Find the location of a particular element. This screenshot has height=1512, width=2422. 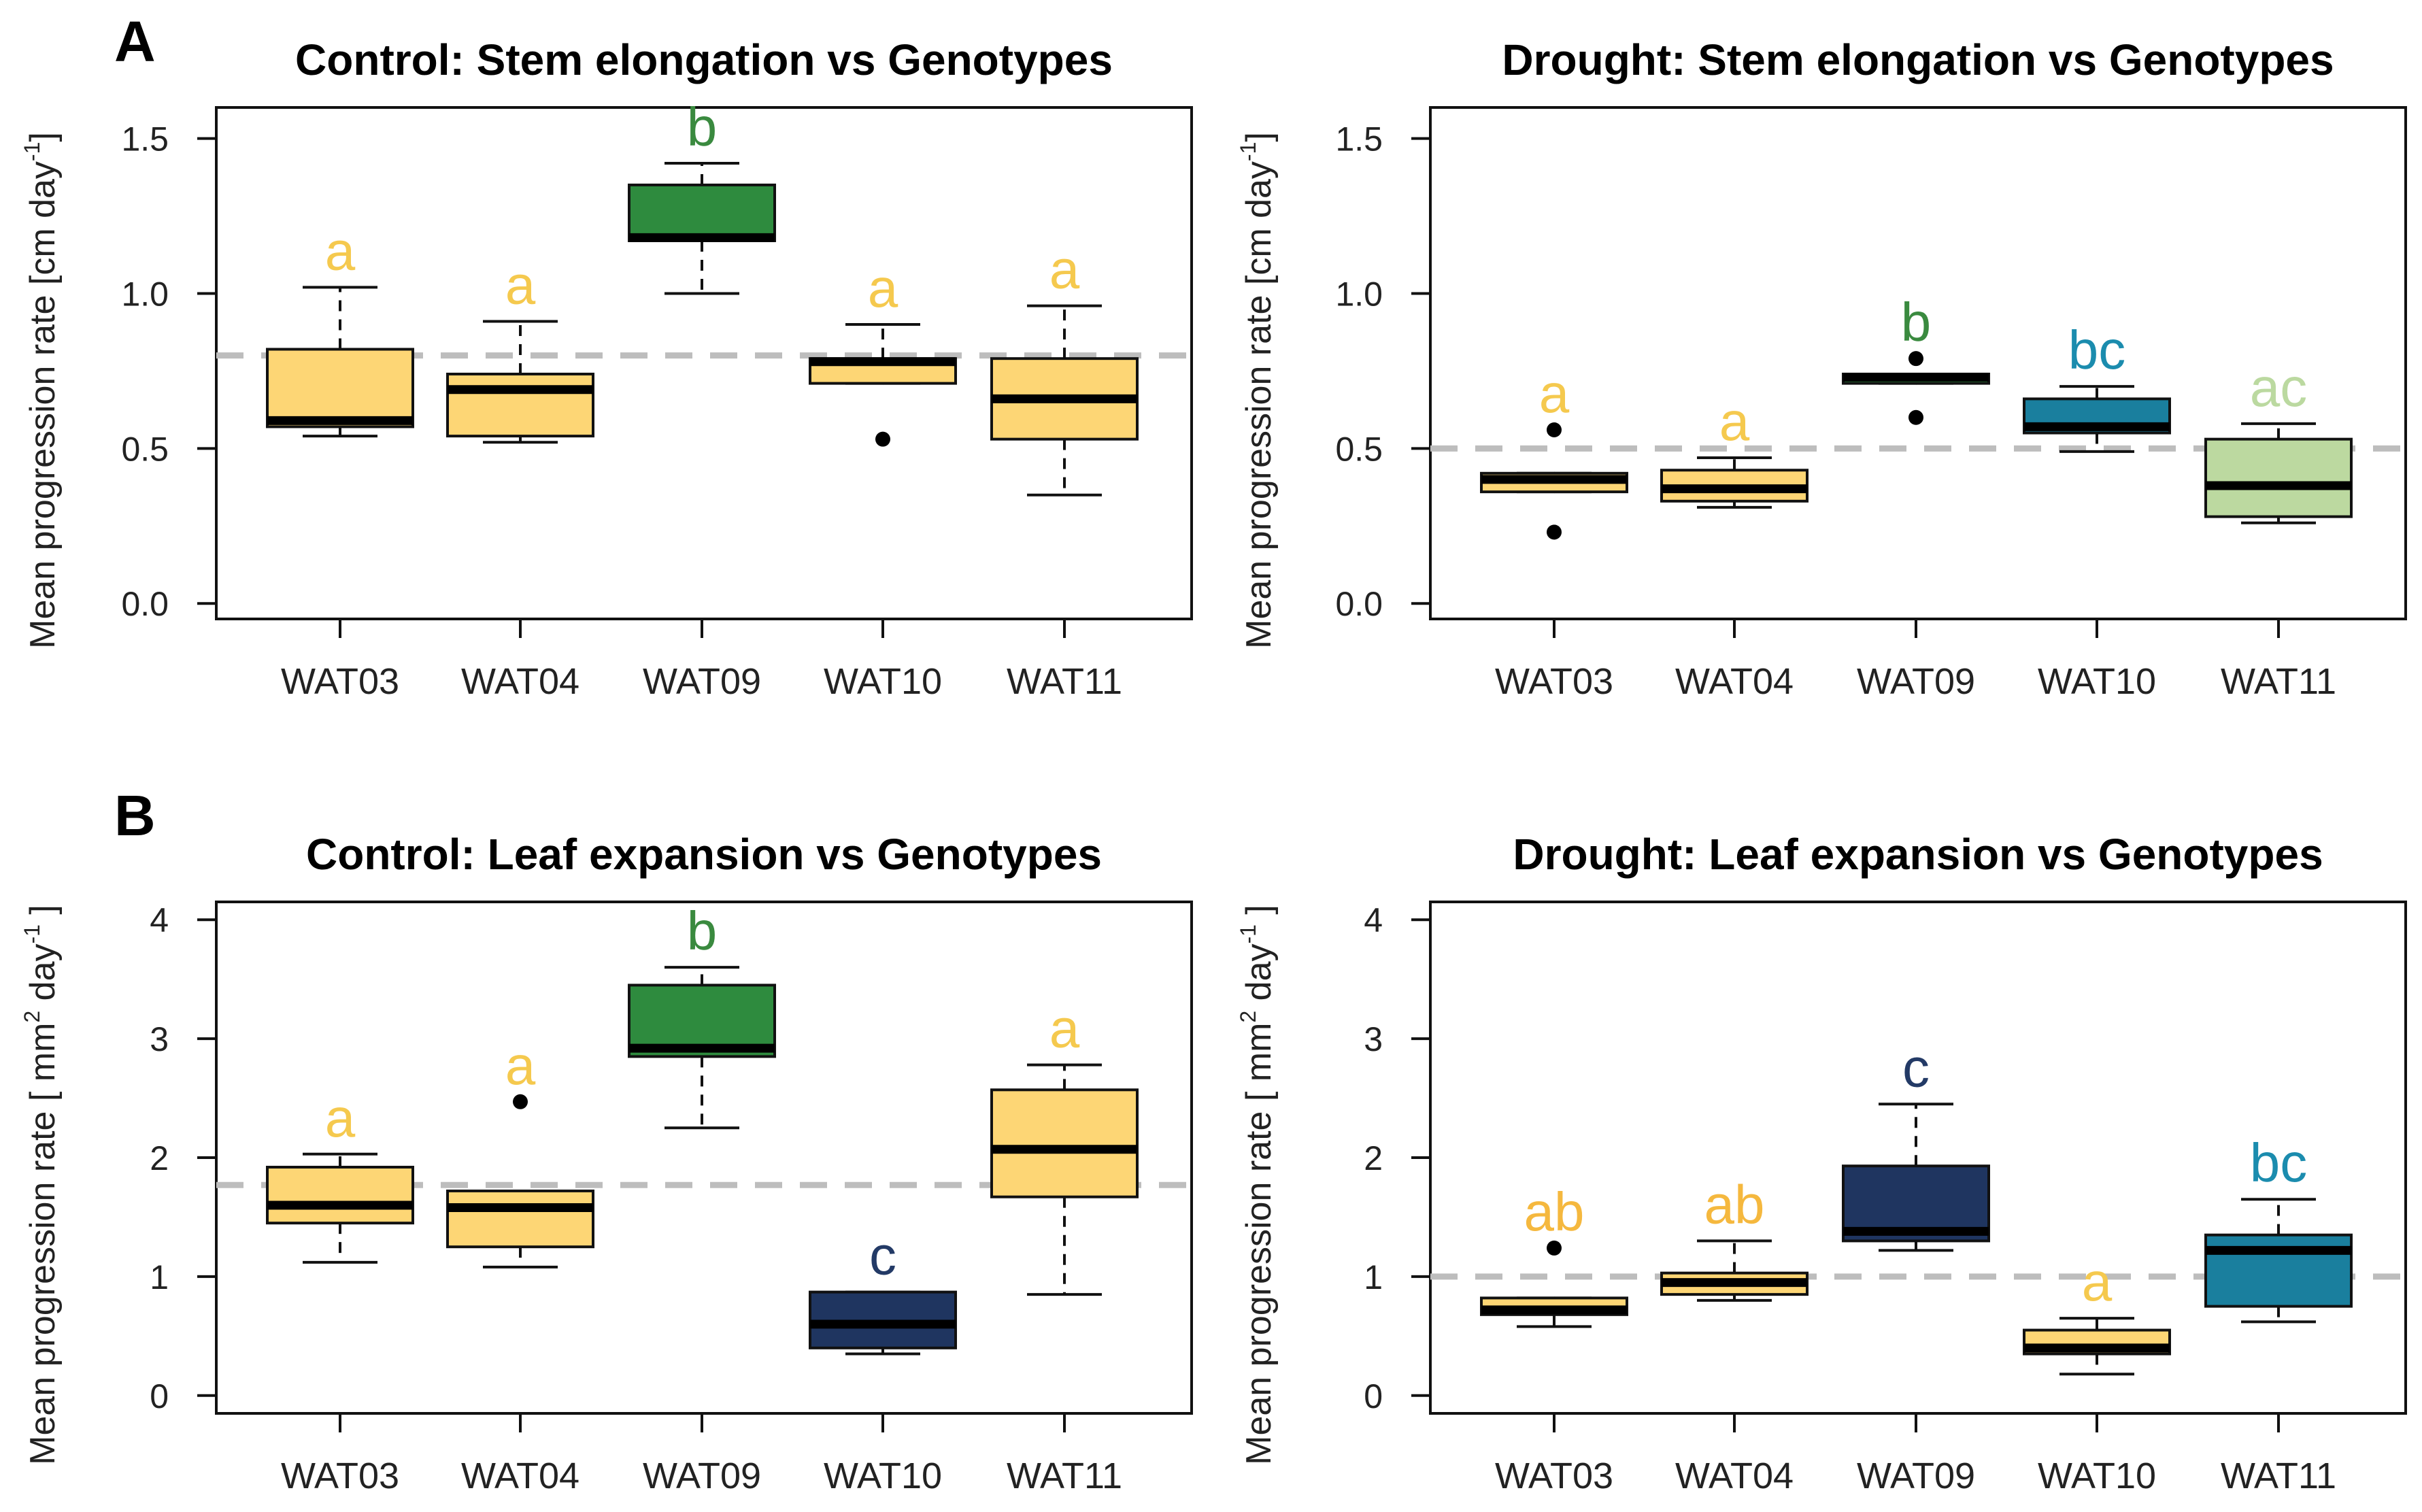

y-tick-label: 1.5 is located at coordinates (145, 139).